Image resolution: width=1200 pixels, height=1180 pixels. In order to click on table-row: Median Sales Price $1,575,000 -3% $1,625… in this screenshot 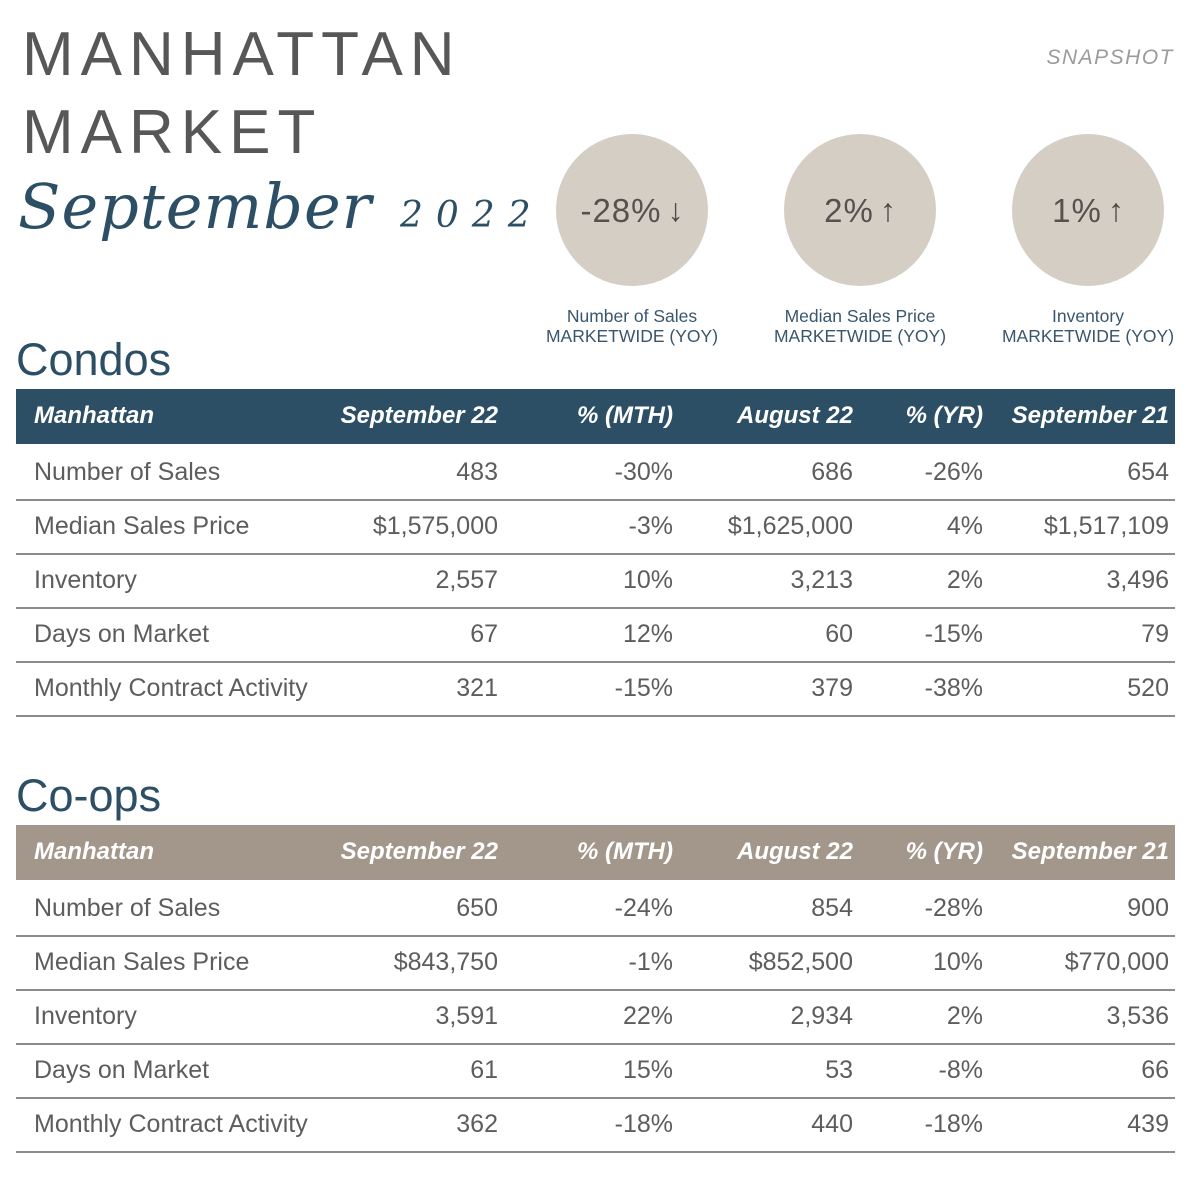, I will do `click(595, 528)`.